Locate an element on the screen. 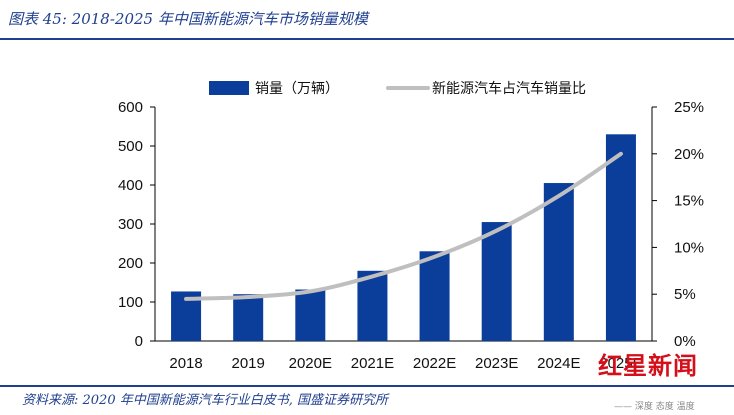 The height and width of the screenshot is (415, 734). title-rule is located at coordinates (367, 39).